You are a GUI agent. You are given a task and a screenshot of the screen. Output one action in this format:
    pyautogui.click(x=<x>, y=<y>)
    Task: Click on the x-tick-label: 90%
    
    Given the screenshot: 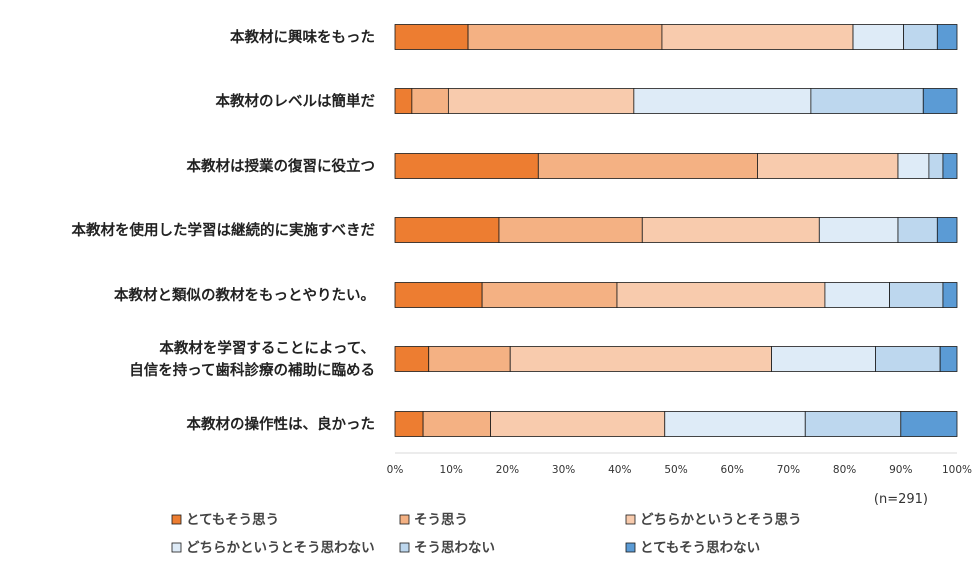 What is the action you would take?
    pyautogui.click(x=900, y=470)
    